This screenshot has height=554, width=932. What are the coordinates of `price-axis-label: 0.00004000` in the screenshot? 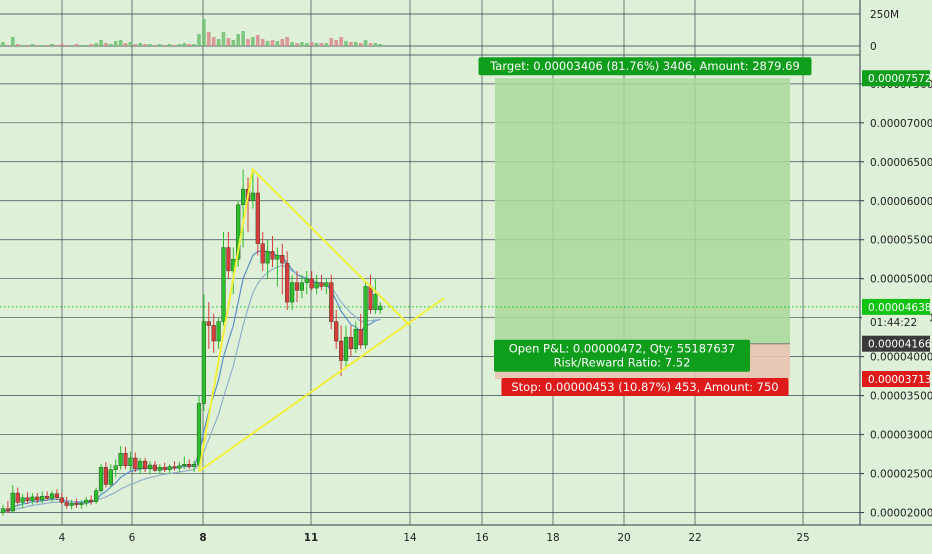 It's located at (901, 358).